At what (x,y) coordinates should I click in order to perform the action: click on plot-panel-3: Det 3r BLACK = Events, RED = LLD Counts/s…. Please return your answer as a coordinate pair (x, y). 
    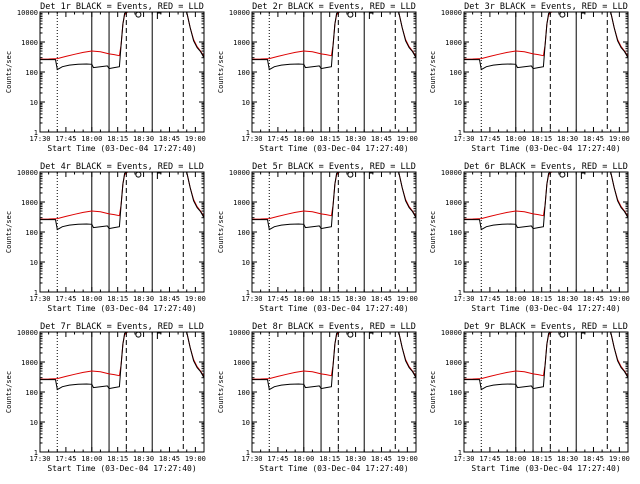
    Looking at the image, I should click on (529, 77).